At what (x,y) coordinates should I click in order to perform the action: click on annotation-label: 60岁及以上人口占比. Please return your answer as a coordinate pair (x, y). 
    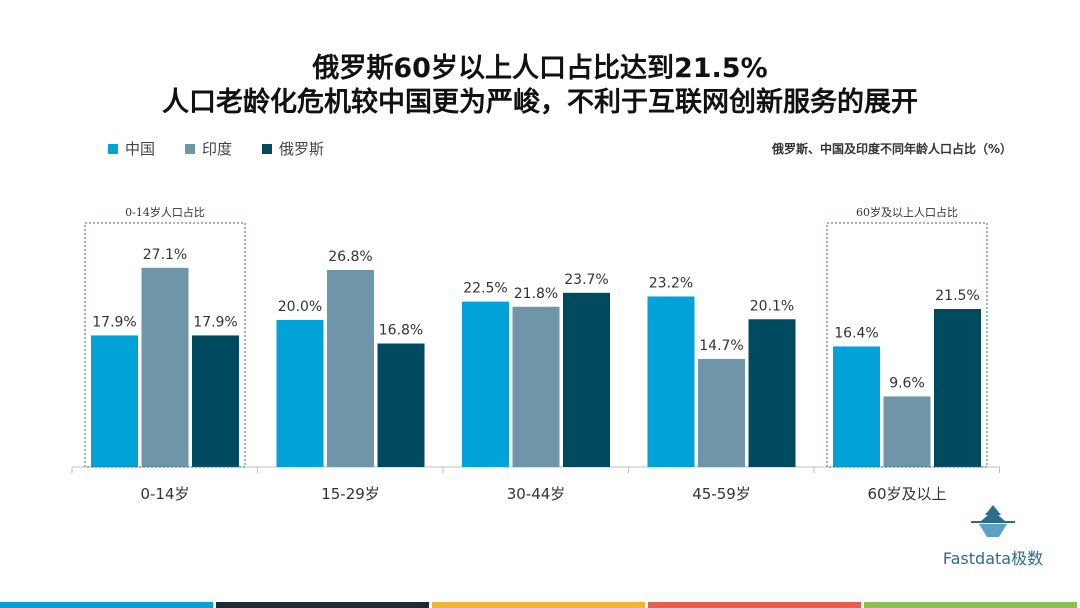
    Looking at the image, I should click on (907, 212).